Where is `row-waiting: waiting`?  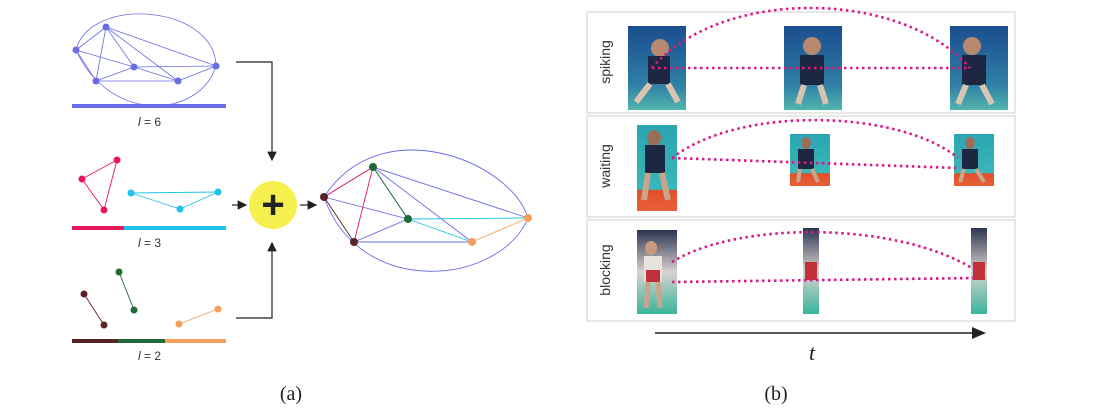
row-waiting: waiting is located at coordinates (801, 166).